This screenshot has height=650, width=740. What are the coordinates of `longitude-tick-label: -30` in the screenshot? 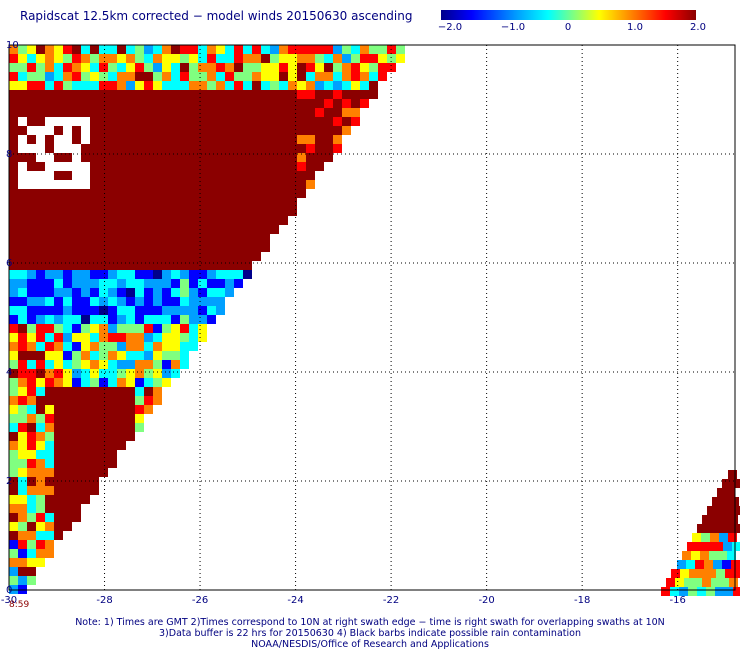 It's located at (9, 600).